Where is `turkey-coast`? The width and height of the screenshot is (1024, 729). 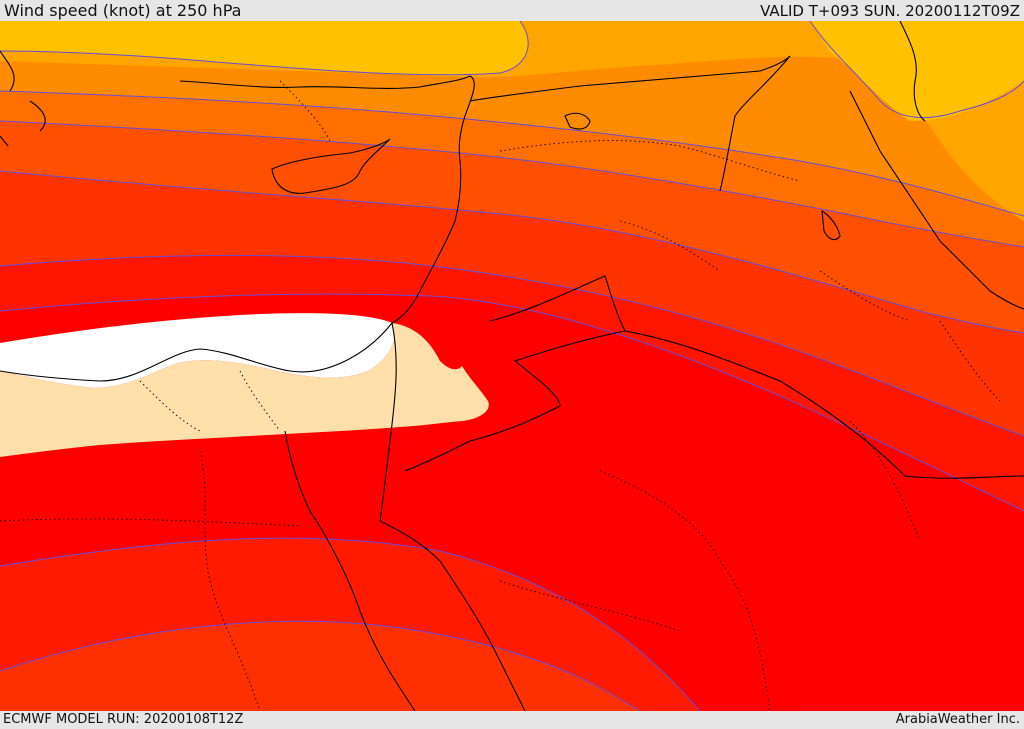 turkey-coast is located at coordinates (327, 118).